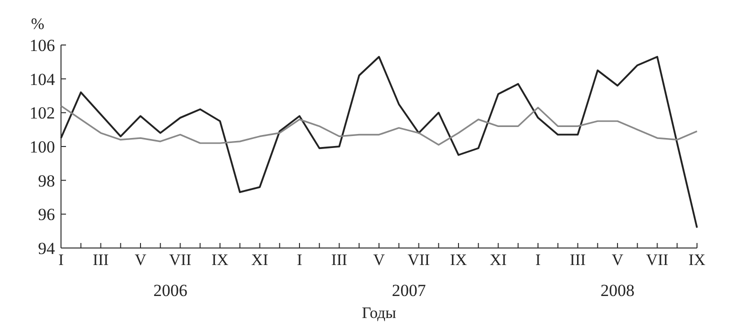 The image size is (752, 325). What do you see at coordinates (379, 313) in the screenshot?
I see `x-axis-title: Годы` at bounding box center [379, 313].